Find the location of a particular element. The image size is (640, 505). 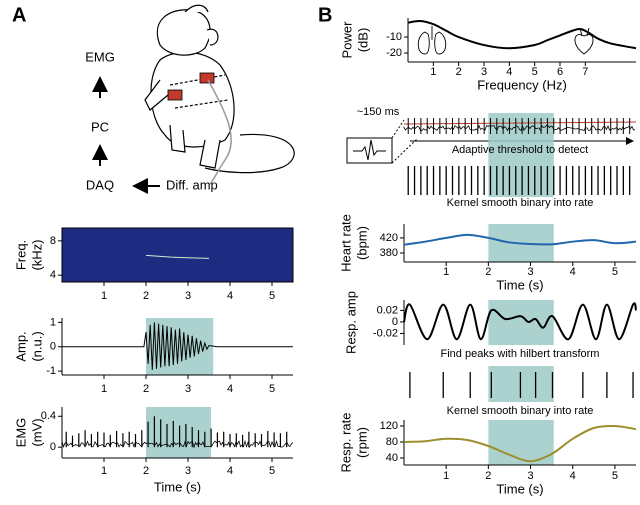

y-tick-label: 40 is located at coordinates (392, 458).